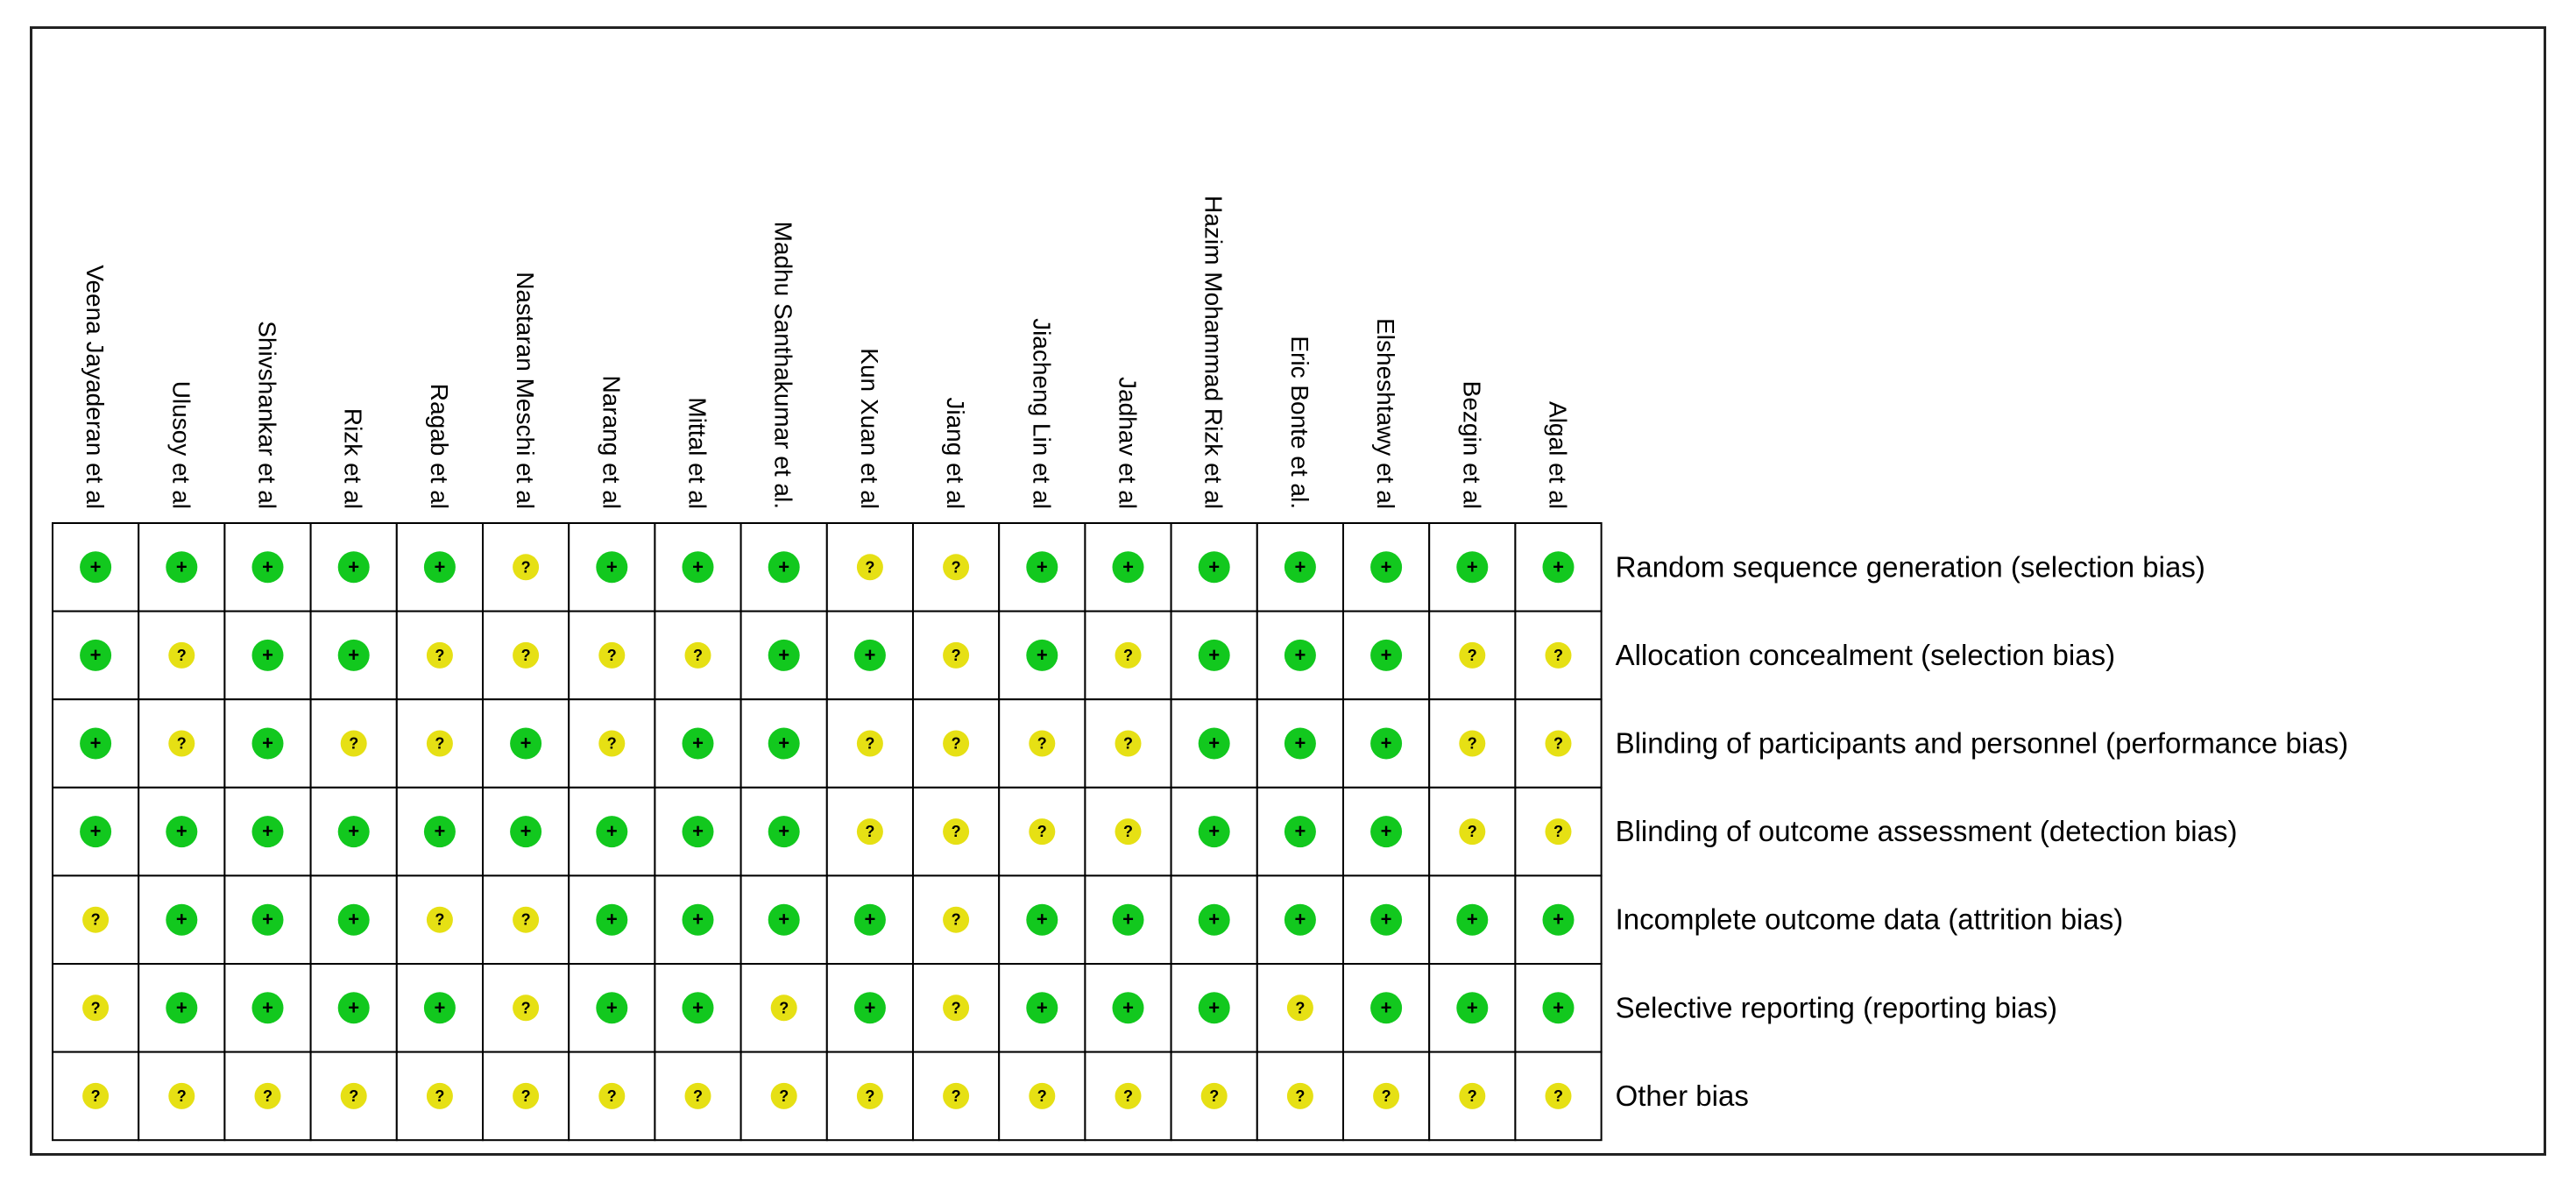 The image size is (2576, 1182). Describe the element at coordinates (439, 446) in the screenshot. I see `study-label: Ragab et al` at that location.